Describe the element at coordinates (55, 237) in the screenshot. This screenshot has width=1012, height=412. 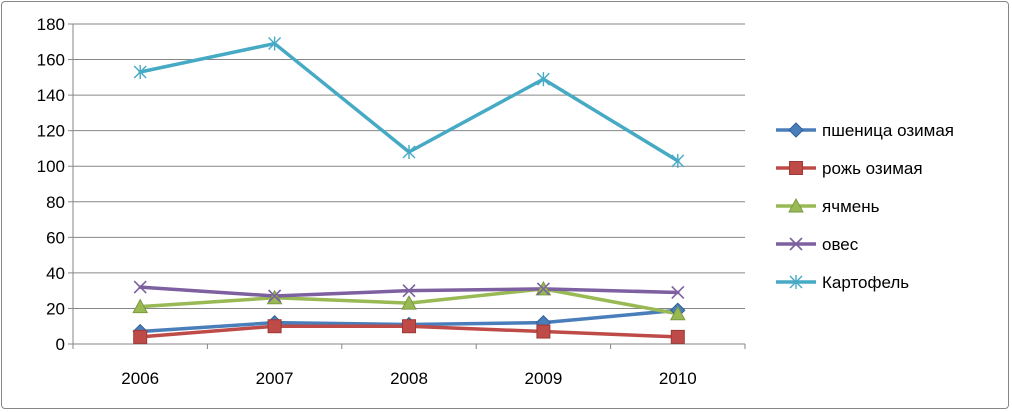
I see `y-tick-label: 60` at that location.